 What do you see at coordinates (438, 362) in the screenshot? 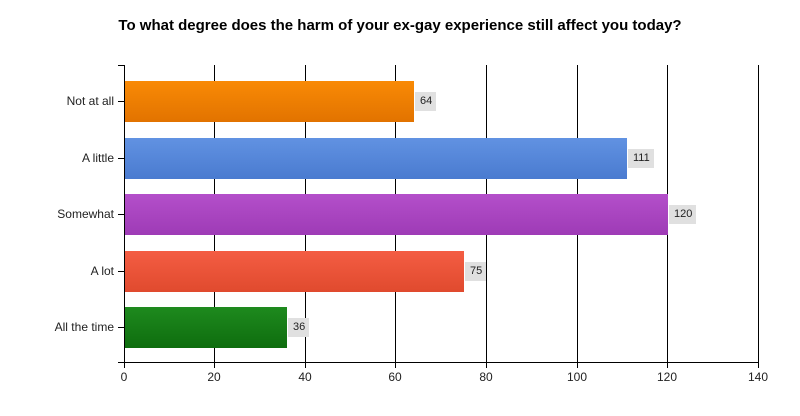
I see `x-axis` at bounding box center [438, 362].